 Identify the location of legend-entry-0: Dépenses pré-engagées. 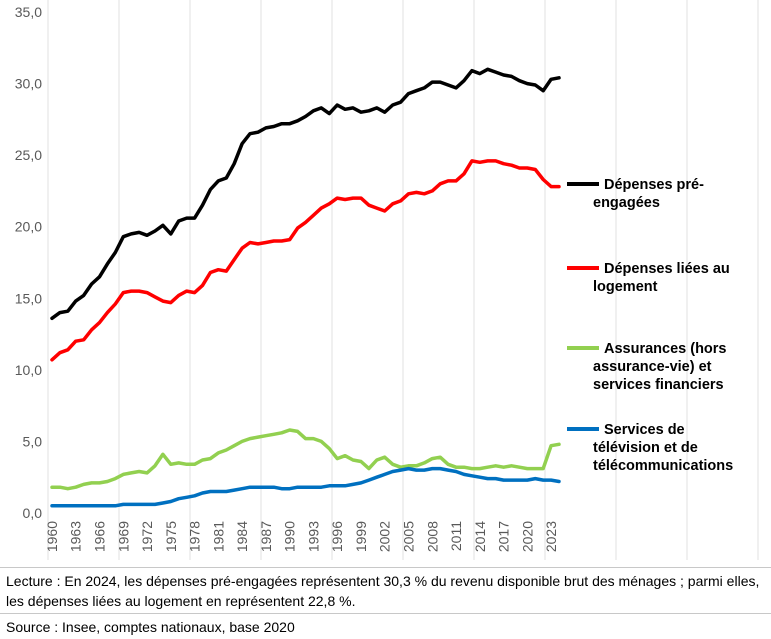
(635, 194).